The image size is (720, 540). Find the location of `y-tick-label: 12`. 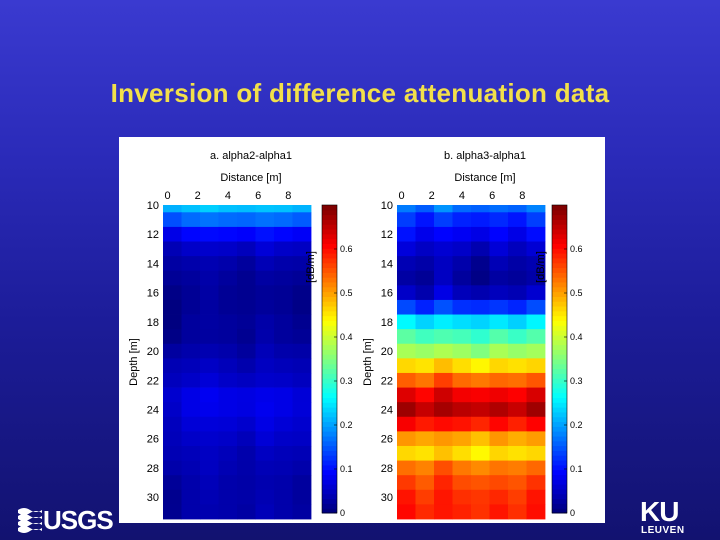

y-tick-label: 12 is located at coordinates (387, 235).